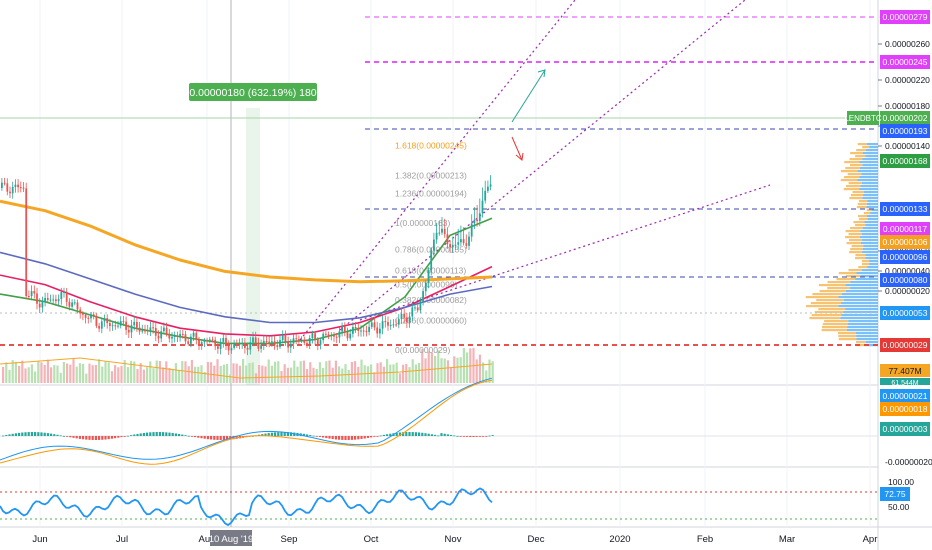 The image size is (932, 550). What do you see at coordinates (905, 242) in the screenshot?
I see `price-tag-label: 0.00000106` at bounding box center [905, 242].